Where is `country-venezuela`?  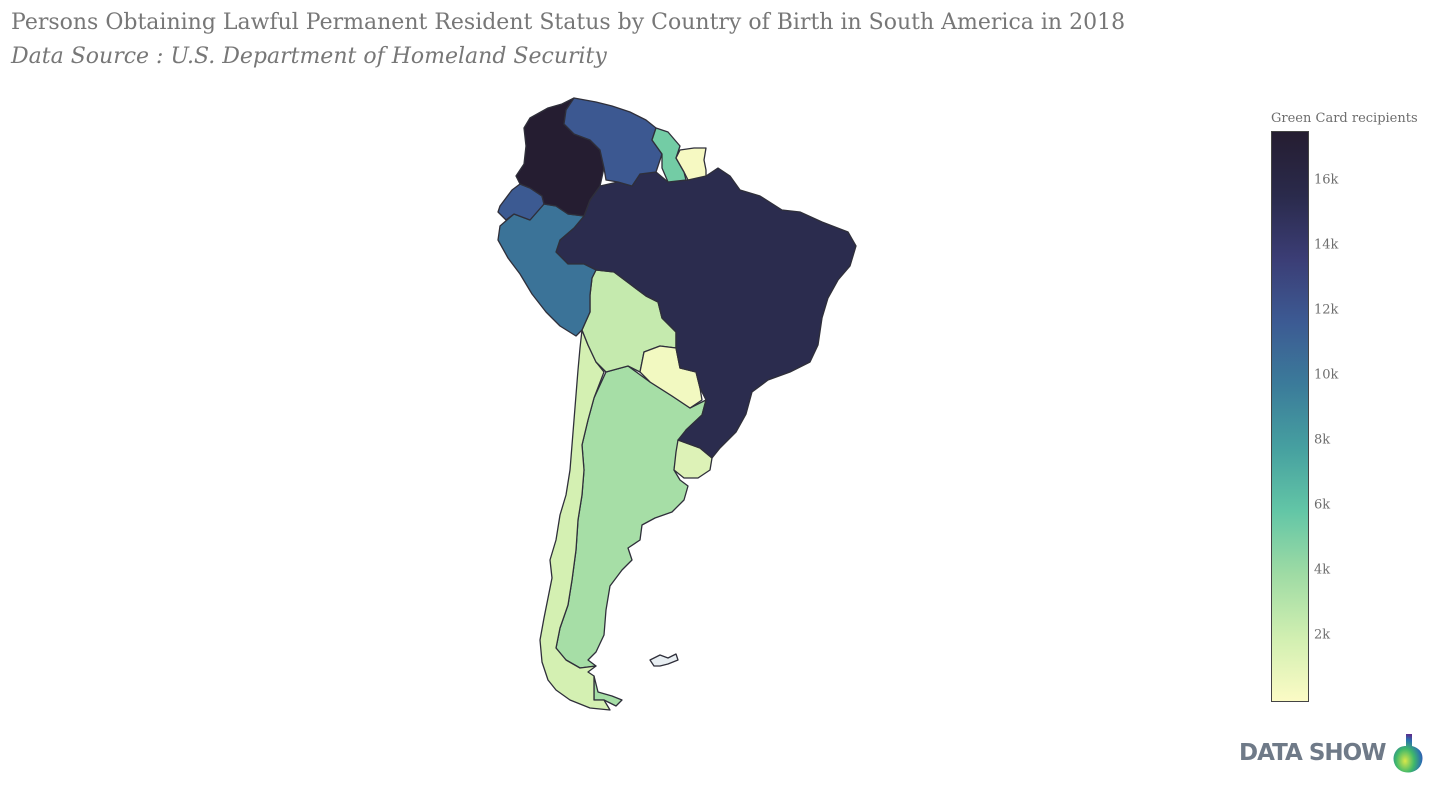 country-venezuela is located at coordinates (613, 142).